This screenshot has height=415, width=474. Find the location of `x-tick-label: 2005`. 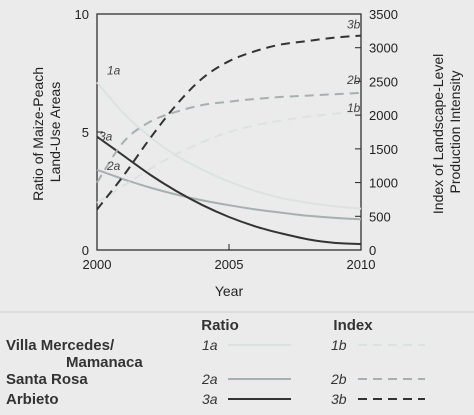

x-tick-label: 2005 is located at coordinates (229, 264).